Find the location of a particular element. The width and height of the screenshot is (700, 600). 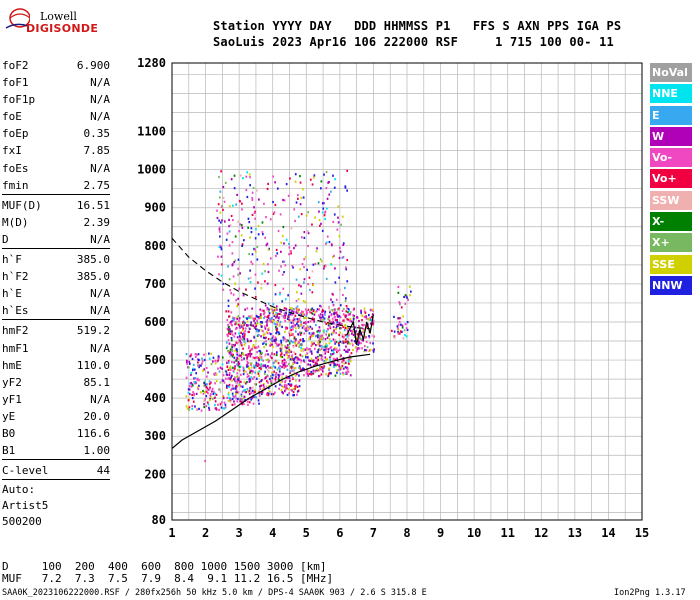

x-tick-label: 12 is located at coordinates (541, 533).